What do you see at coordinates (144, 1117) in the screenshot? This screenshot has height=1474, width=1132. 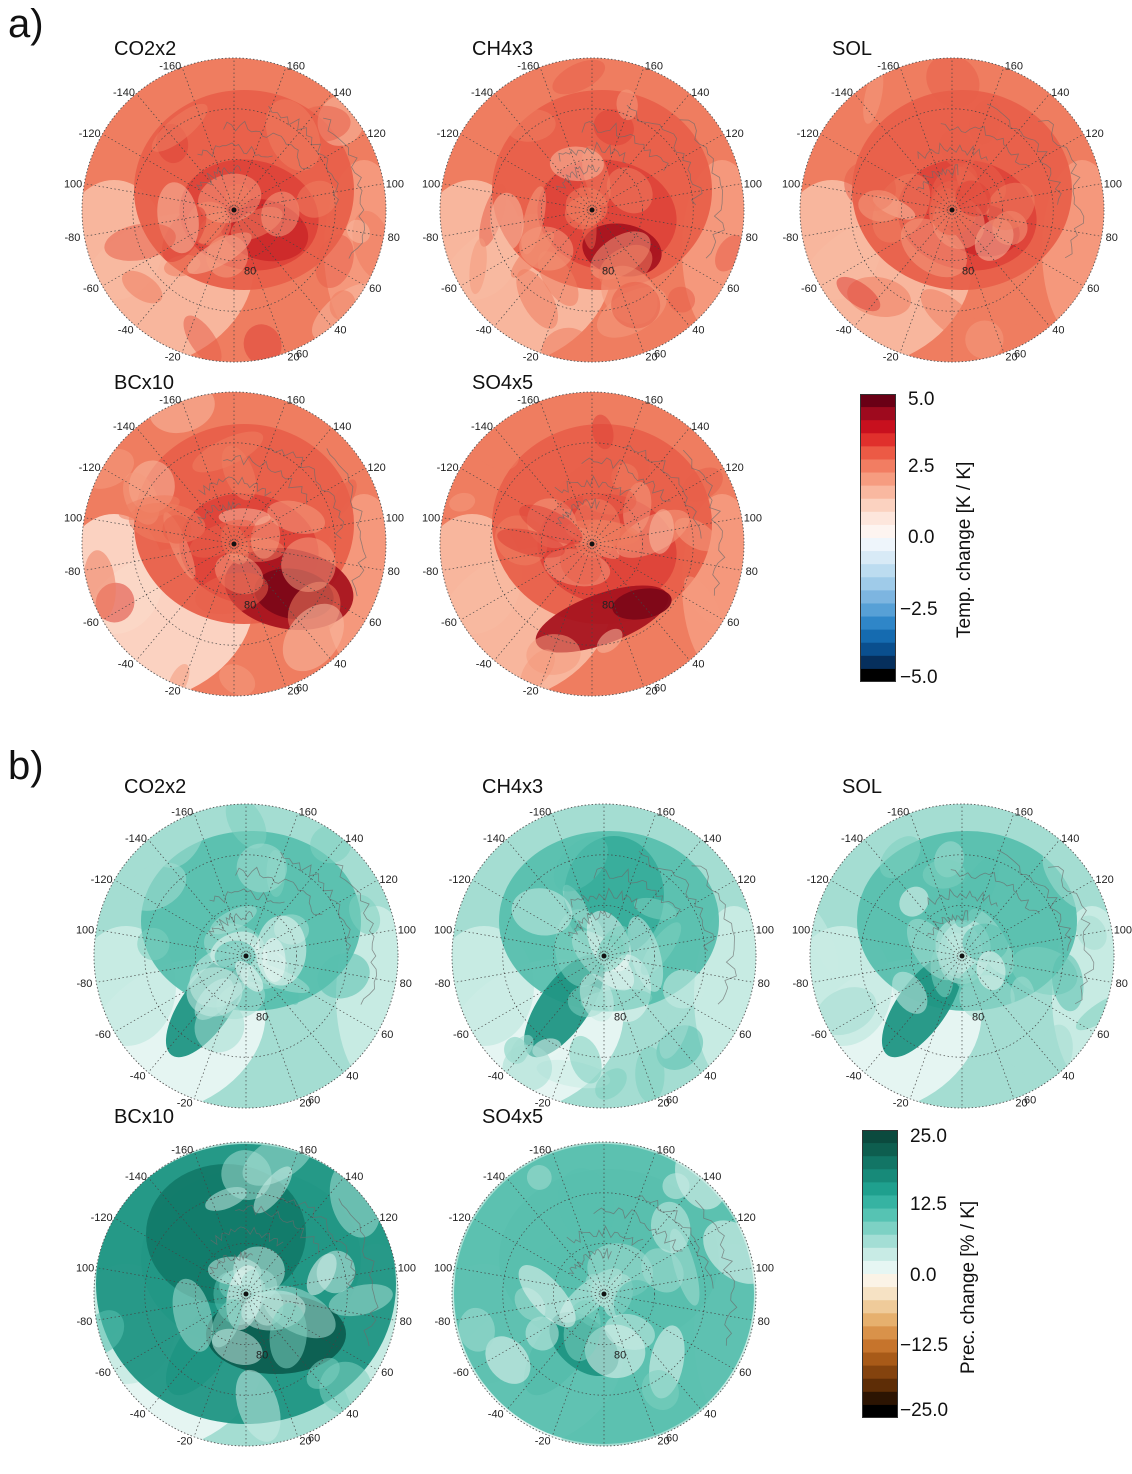 I see `map-title-b-bcx10: BCx10` at bounding box center [144, 1117].